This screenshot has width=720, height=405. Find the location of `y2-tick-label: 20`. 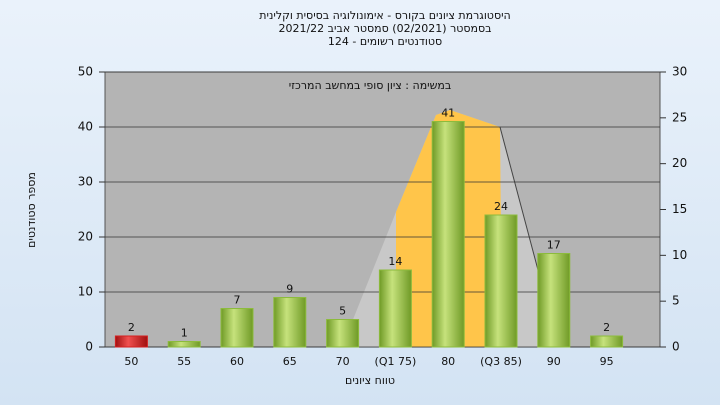

y2-tick-label: 20 is located at coordinates (679, 163).